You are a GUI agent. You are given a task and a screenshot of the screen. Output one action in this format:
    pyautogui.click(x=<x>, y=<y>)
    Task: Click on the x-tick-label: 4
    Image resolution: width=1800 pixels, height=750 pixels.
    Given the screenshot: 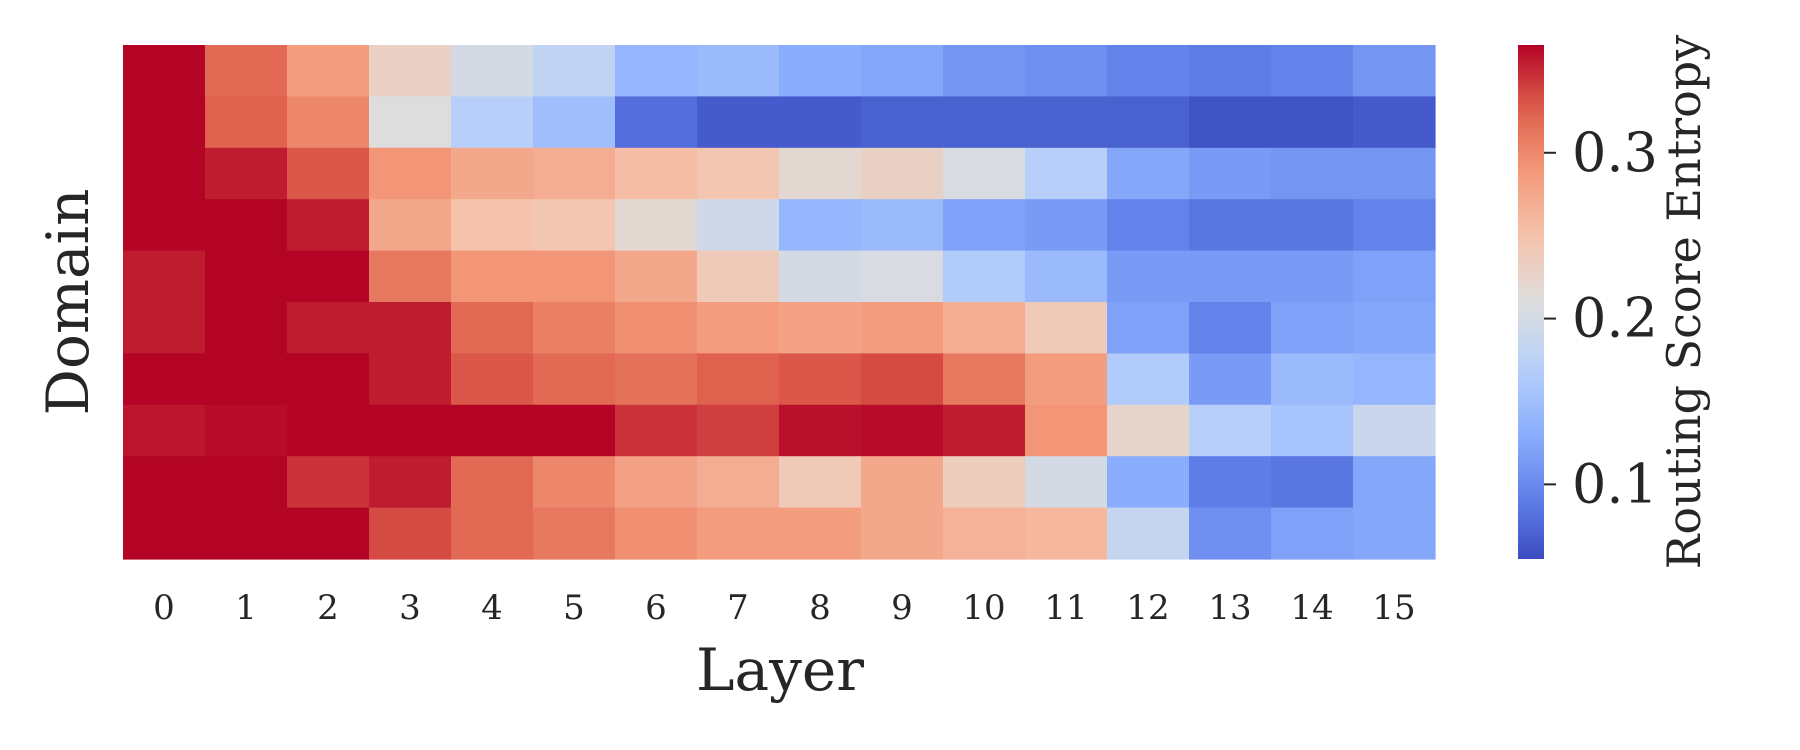 What is the action you would take?
    pyautogui.click(x=492, y=608)
    